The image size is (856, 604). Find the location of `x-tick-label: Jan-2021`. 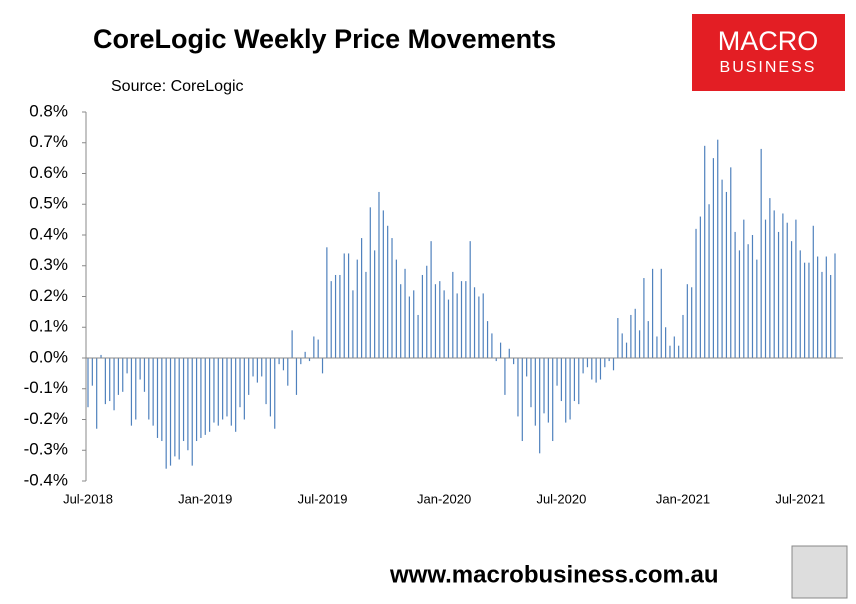

x-tick-label: Jan-2021 is located at coordinates (683, 498).